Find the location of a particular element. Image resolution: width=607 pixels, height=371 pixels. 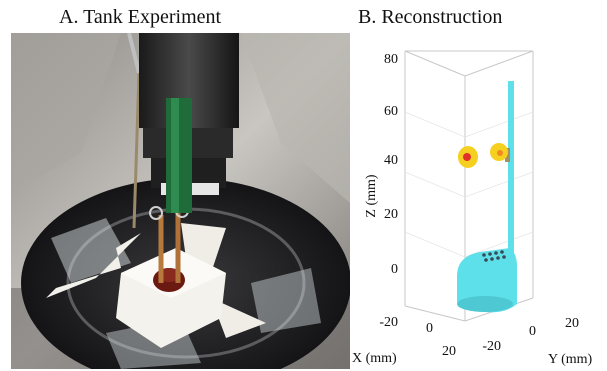

white-clip is located at coordinates (93, 265).